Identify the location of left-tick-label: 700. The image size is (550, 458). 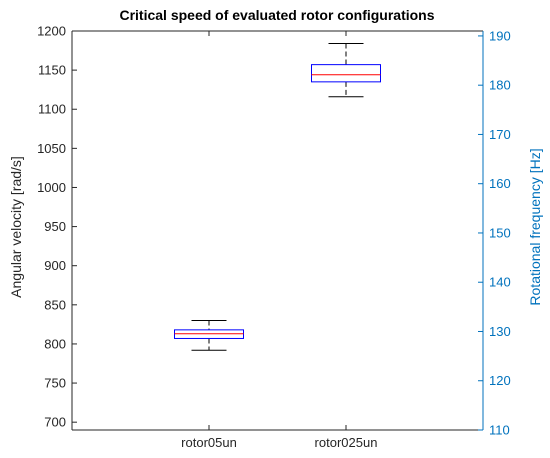
(55, 422).